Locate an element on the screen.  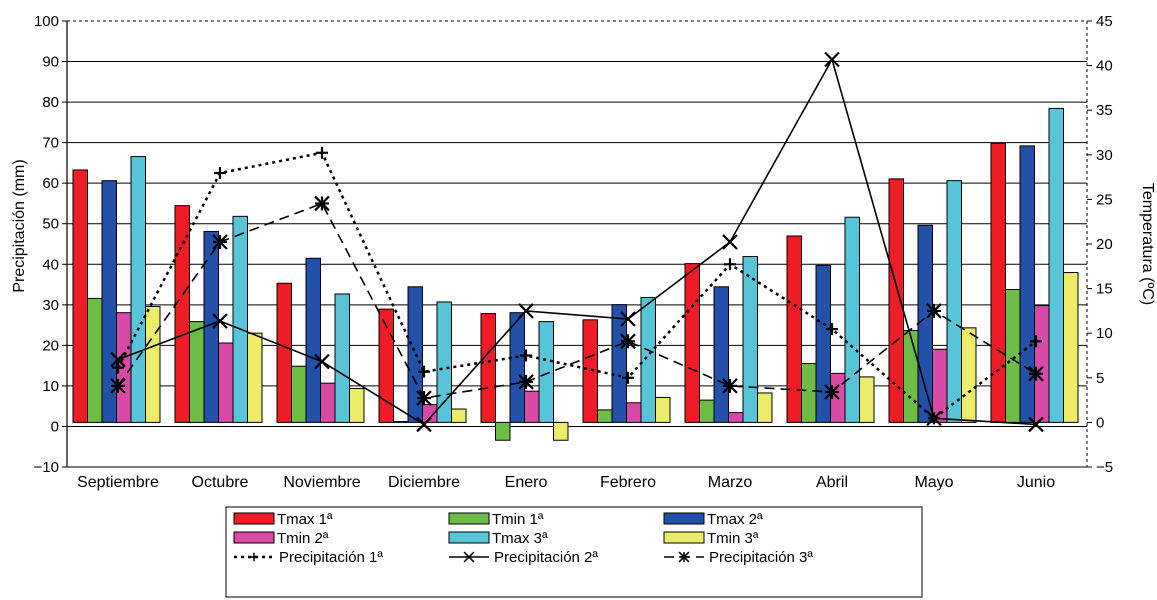
y-tick-label: 80 is located at coordinates (50, 102).